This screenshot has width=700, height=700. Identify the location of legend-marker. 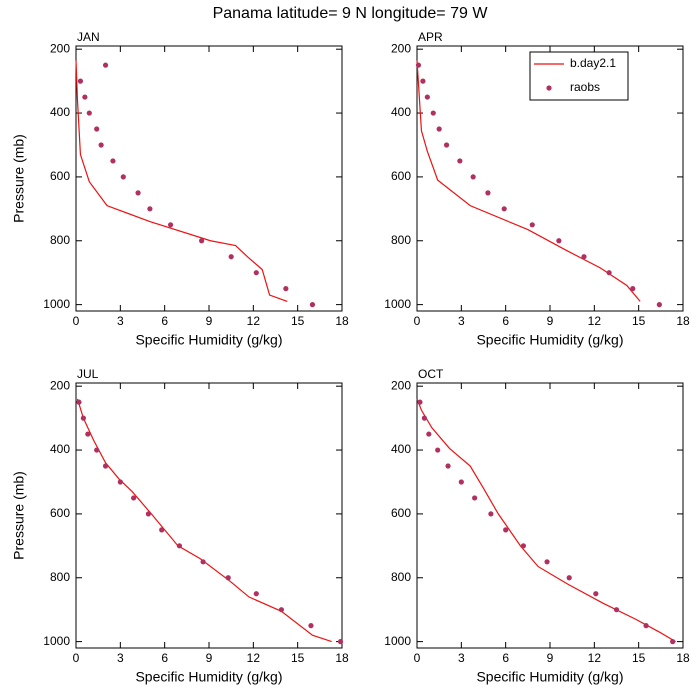
(549, 88).